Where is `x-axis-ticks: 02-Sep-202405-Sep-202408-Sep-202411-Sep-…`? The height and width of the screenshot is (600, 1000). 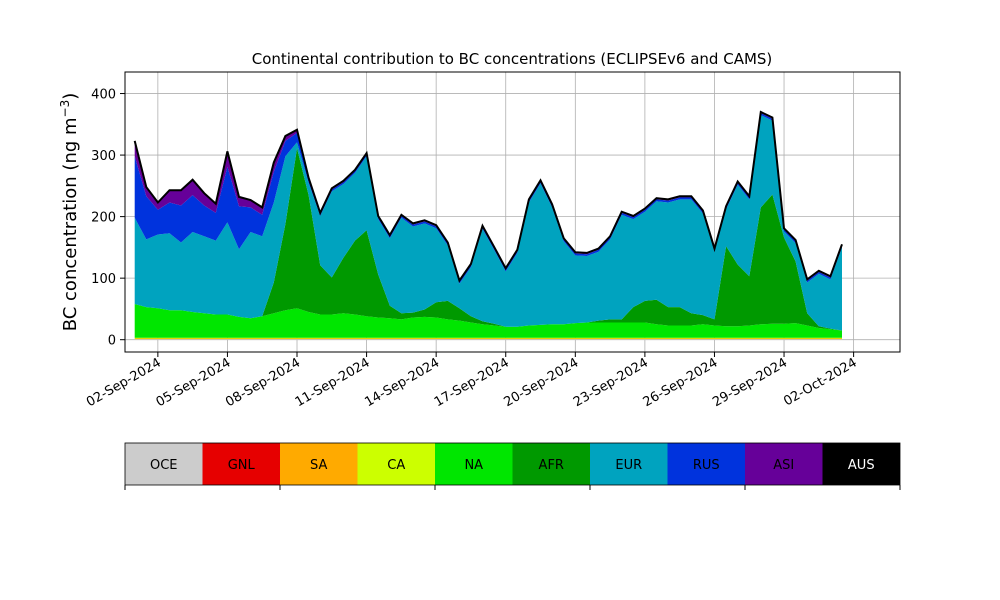
x-axis-ticks: 02-Sep-202405-Sep-202408-Sep-202411-Sep-… is located at coordinates (472, 381).